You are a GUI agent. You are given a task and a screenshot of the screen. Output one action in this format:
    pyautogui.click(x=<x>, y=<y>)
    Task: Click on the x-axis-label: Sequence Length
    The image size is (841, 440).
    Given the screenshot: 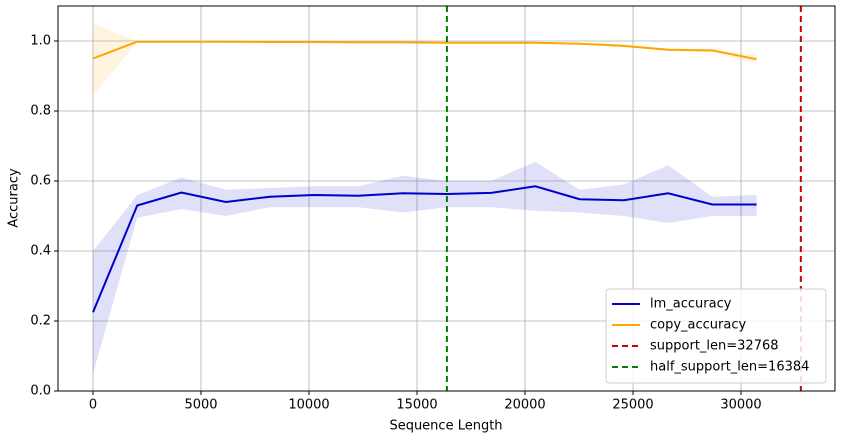 What is the action you would take?
    pyautogui.click(x=445, y=426)
    